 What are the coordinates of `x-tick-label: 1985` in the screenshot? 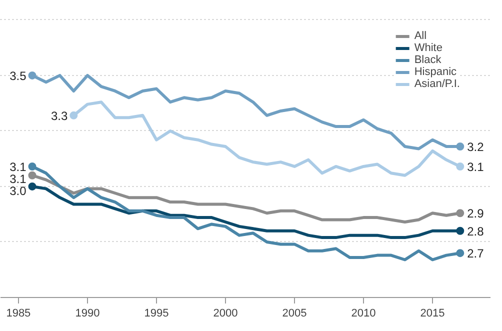 It's located at (18, 314).